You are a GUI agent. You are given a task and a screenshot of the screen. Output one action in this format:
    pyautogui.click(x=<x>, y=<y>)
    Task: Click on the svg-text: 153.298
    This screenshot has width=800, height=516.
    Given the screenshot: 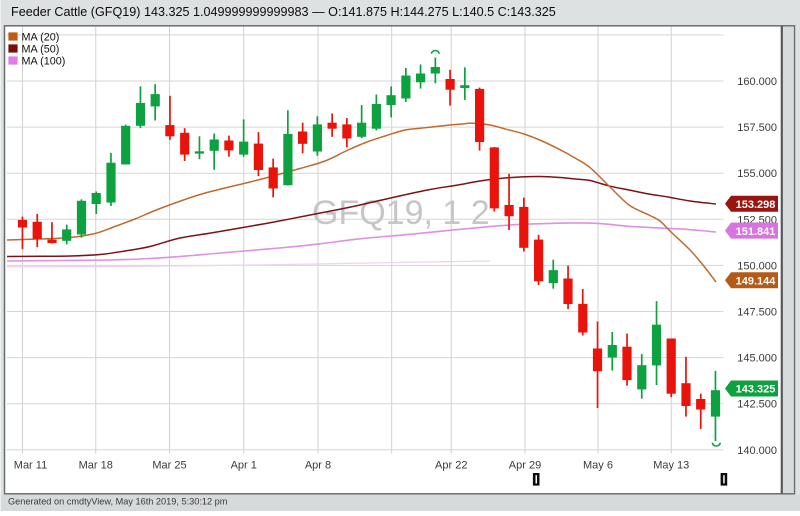 What is the action you would take?
    pyautogui.click(x=756, y=205)
    